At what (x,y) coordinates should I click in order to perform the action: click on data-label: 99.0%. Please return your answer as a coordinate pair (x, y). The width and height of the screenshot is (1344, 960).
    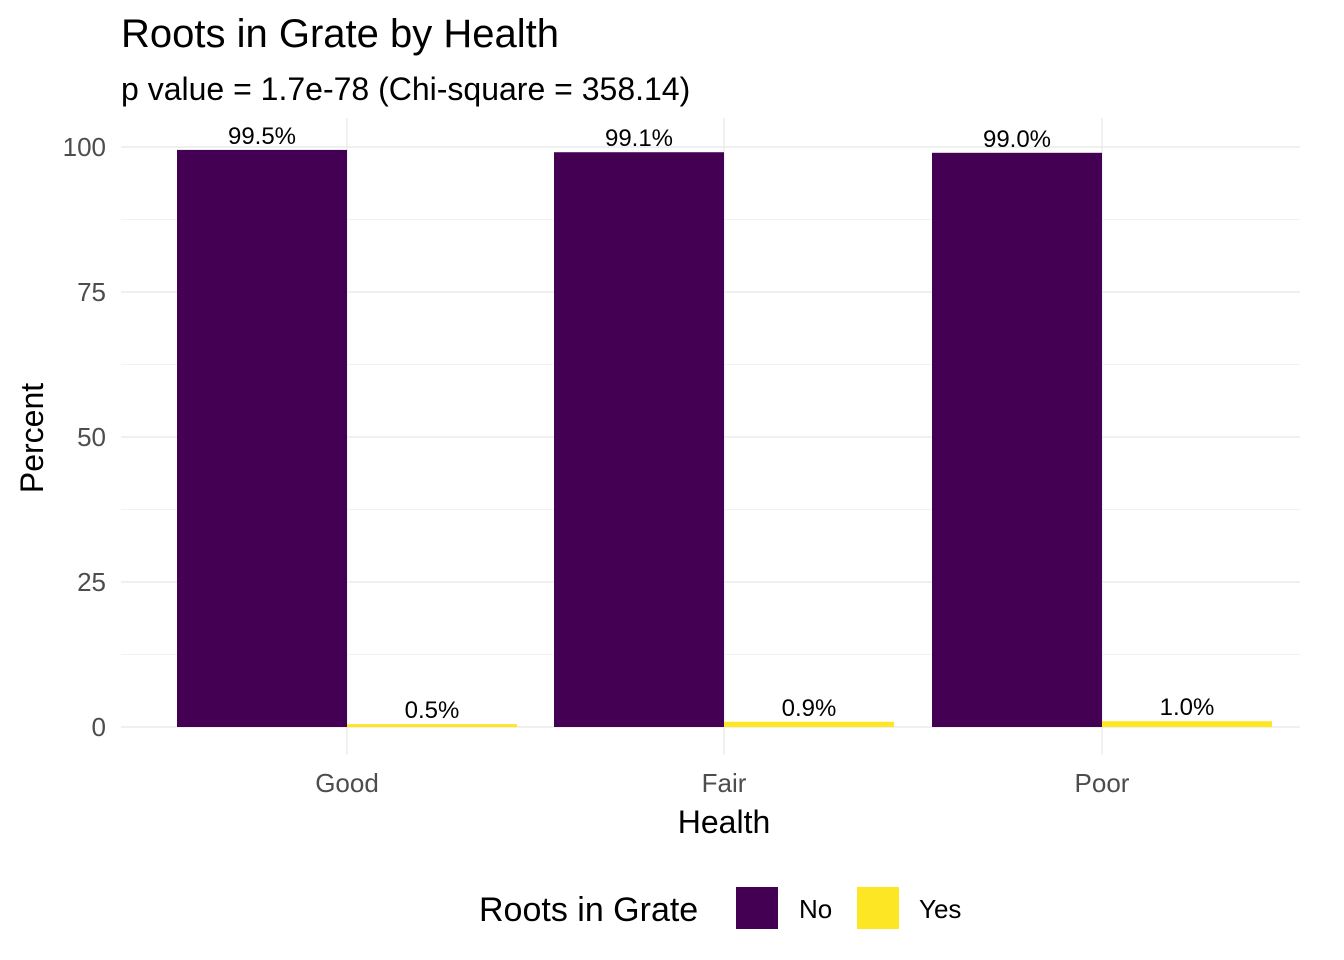
    Looking at the image, I should click on (1017, 139).